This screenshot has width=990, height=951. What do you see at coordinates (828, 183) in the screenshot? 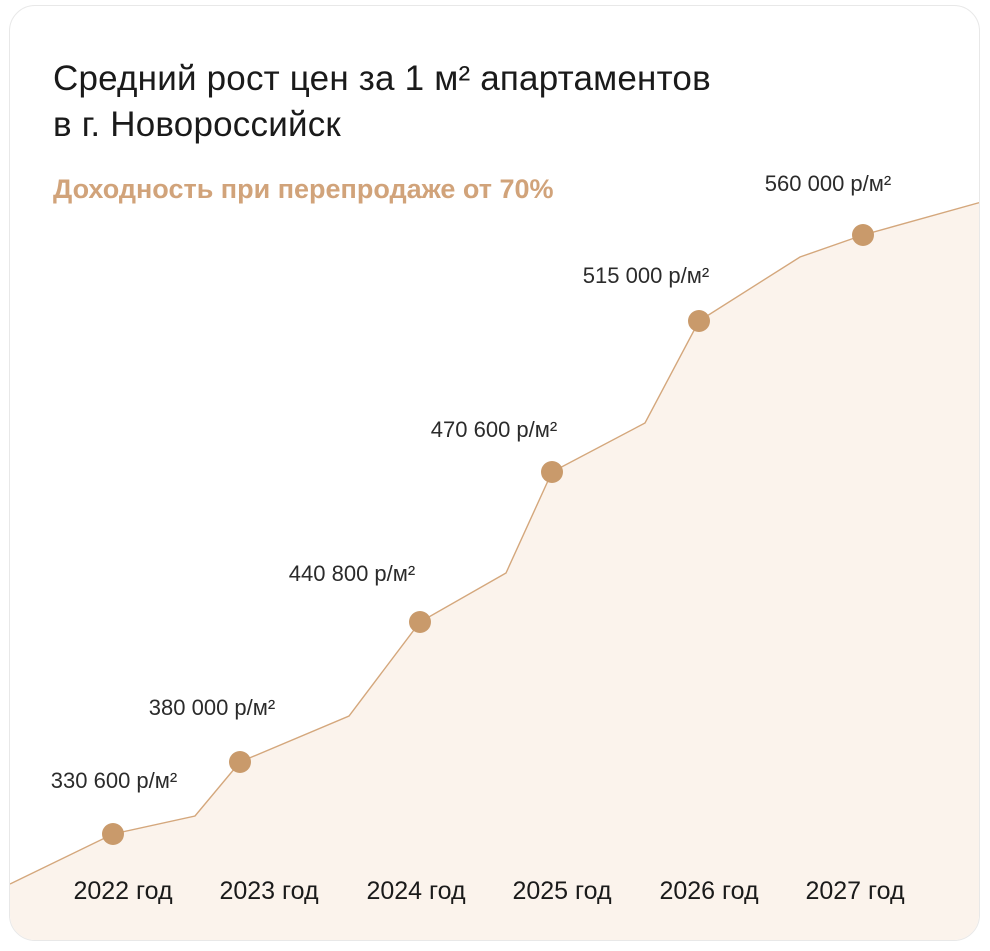
I see `data-label-6: 560 000 р/м²` at bounding box center [828, 183].